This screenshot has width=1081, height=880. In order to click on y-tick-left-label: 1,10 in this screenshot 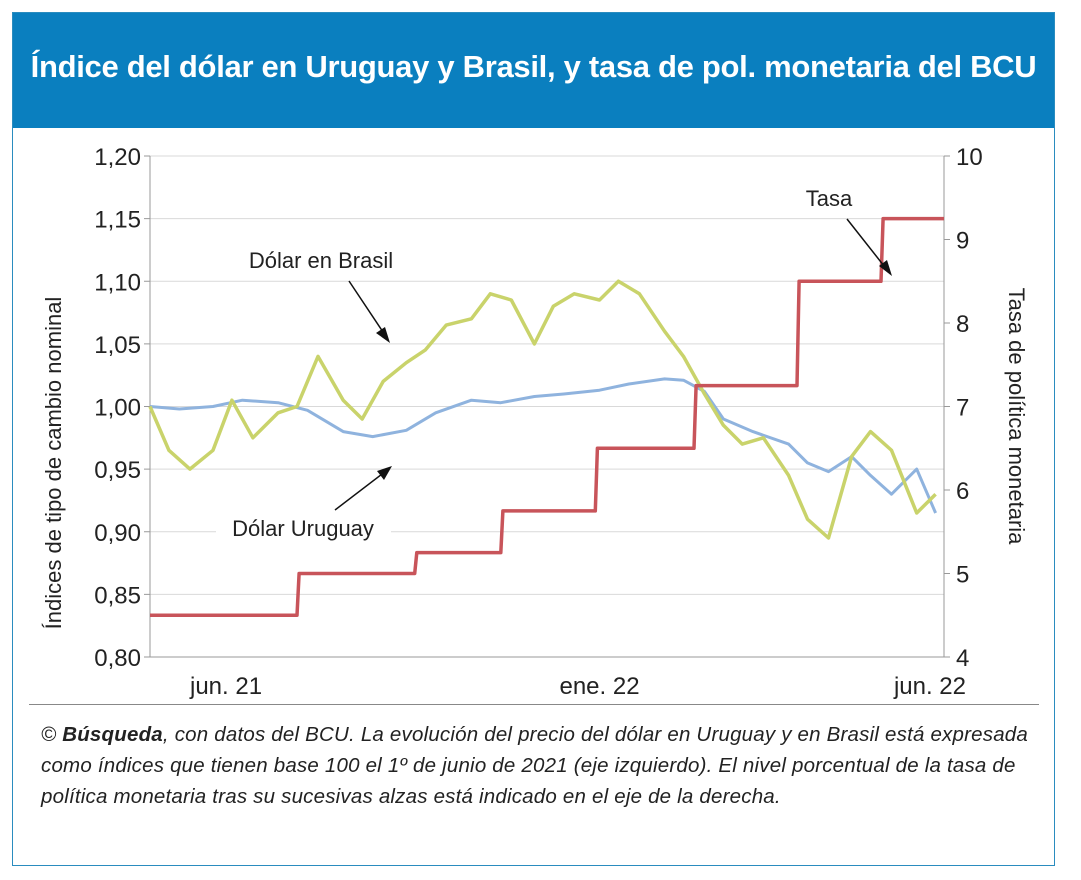, I will do `click(117, 282)`.